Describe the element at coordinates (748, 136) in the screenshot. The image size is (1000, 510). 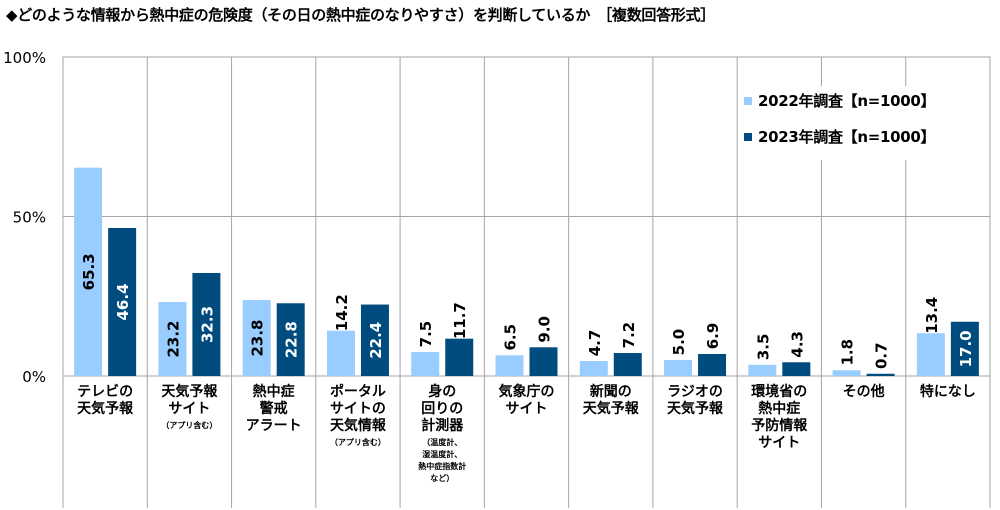
I see `legend-swatch-2023` at that location.